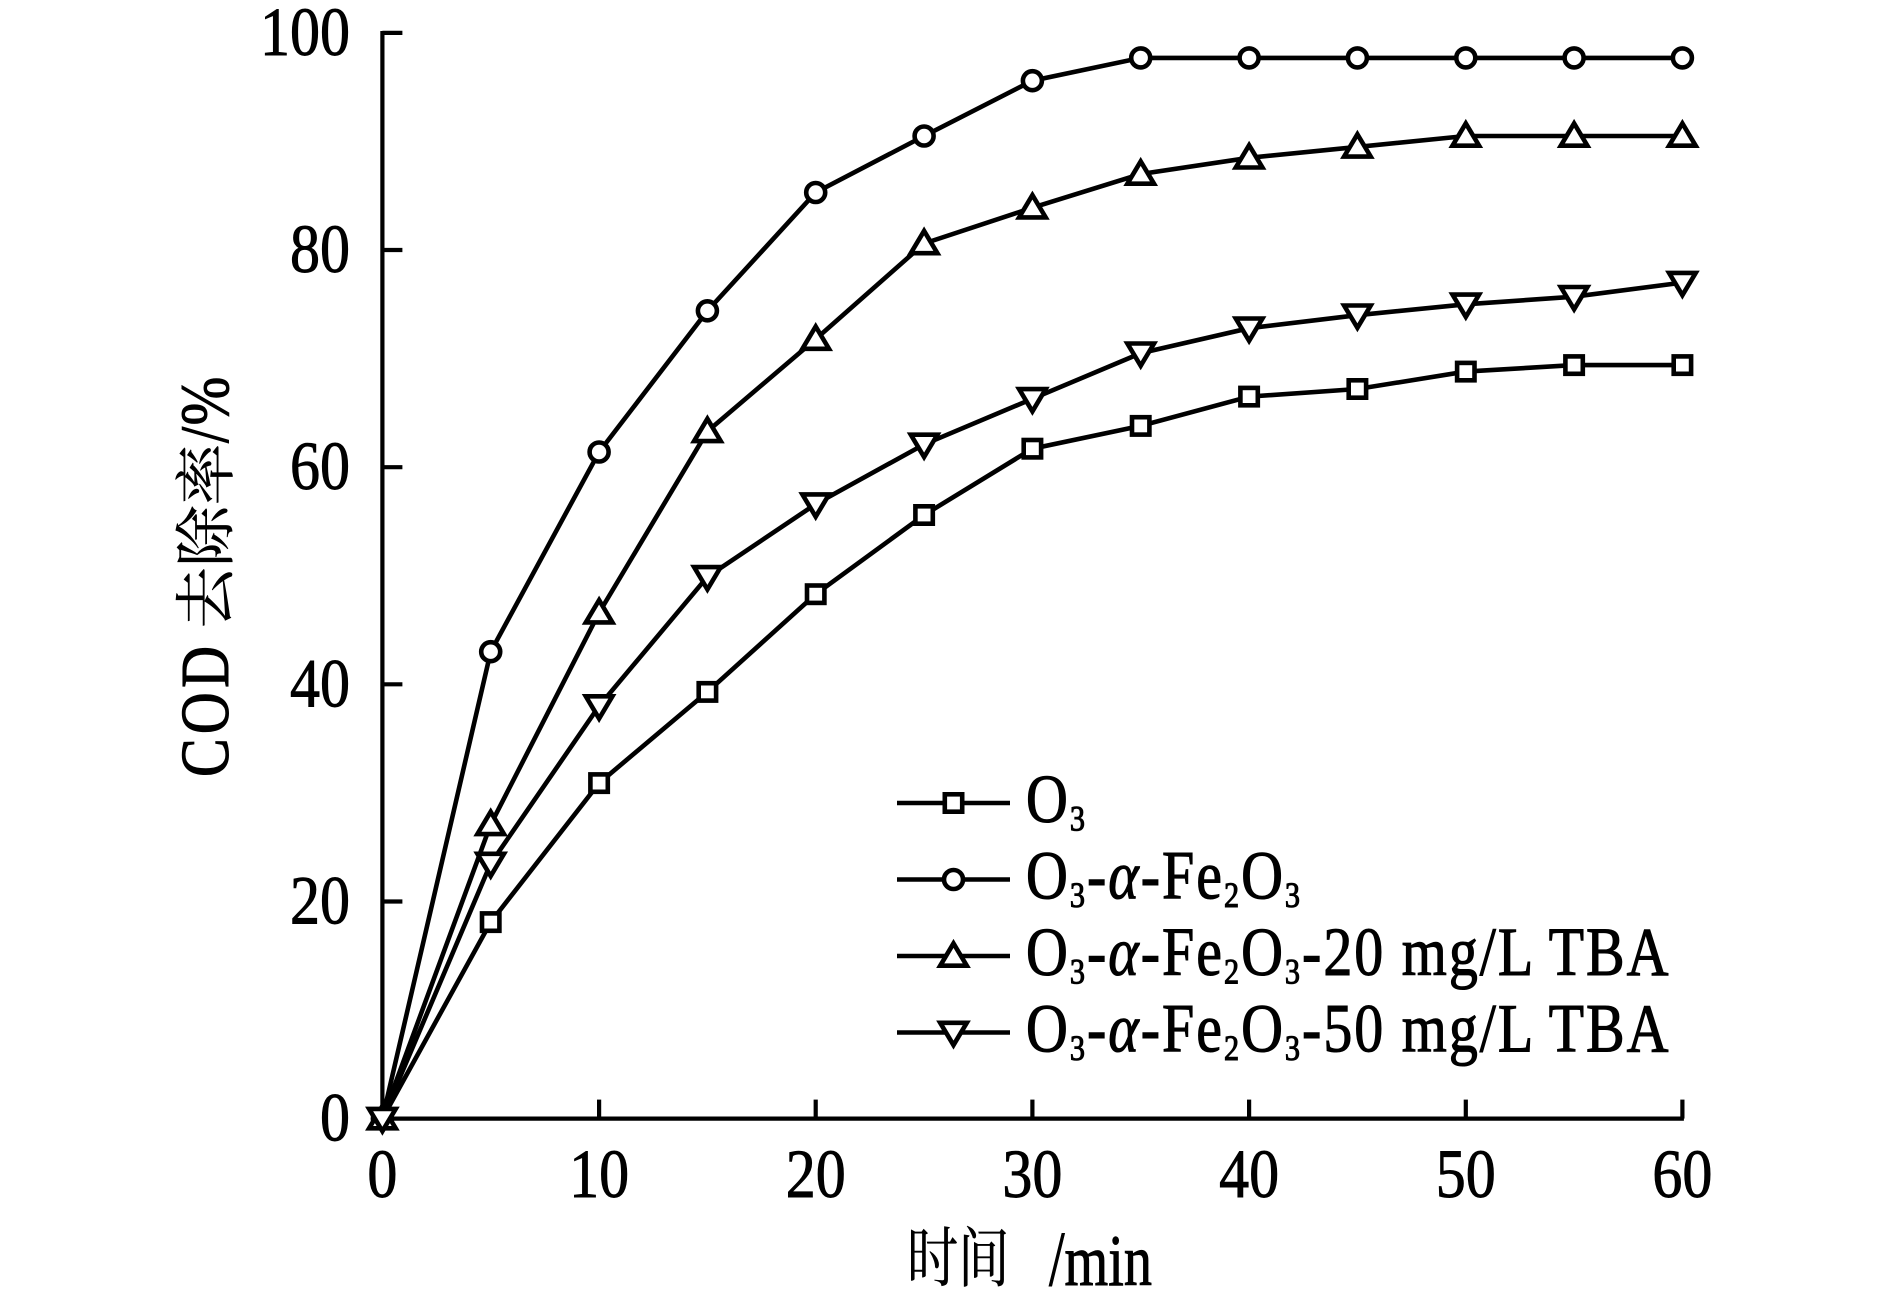  Describe the element at coordinates (1348, 1029) in the screenshot. I see `svg-text: O3-α-Fe2O3-50 mg/L TBA` at that location.